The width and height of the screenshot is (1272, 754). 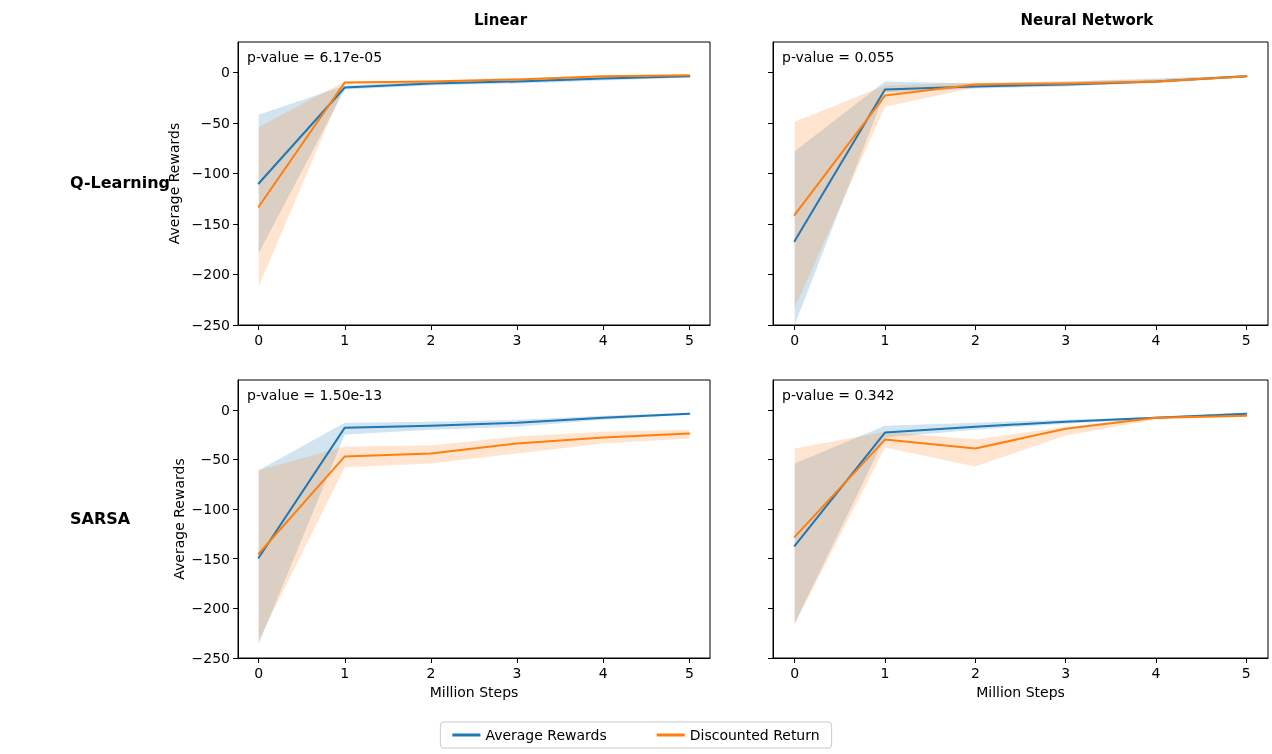 I want to click on annotation: p-value = 0.342, so click(x=838, y=395).